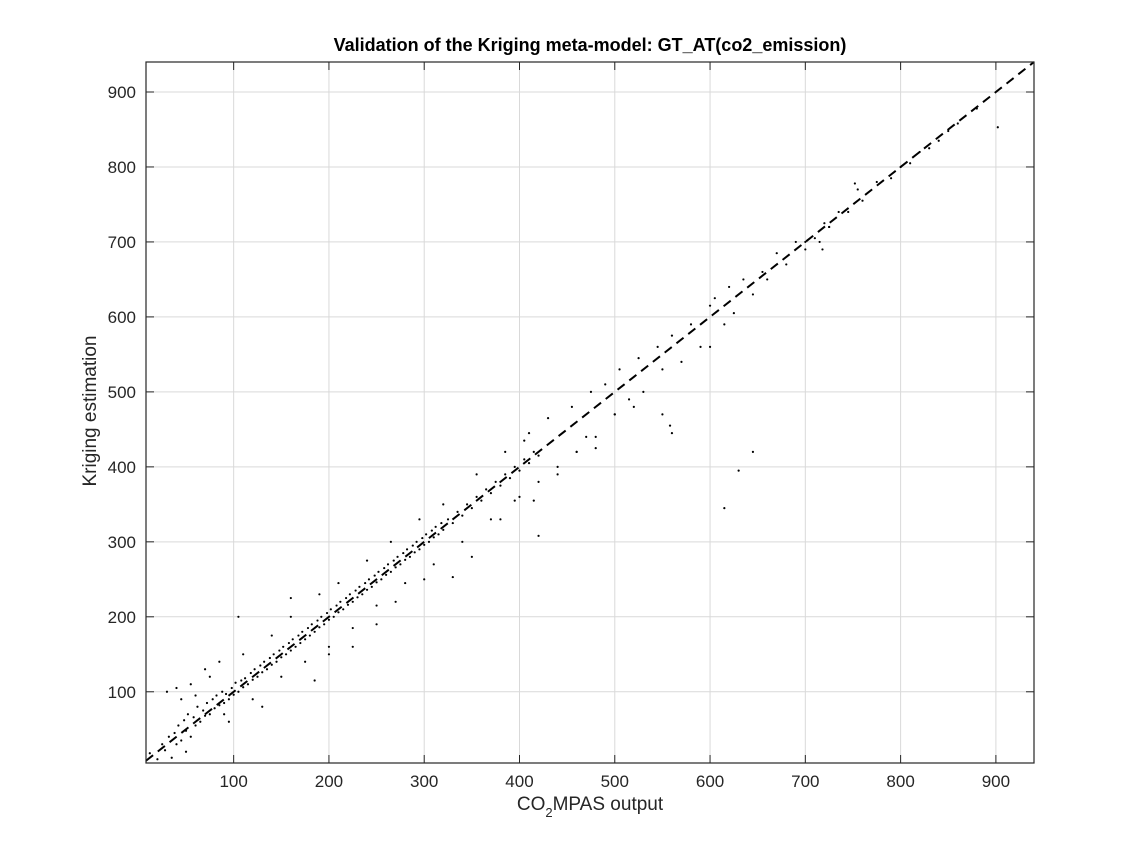 This screenshot has height=853, width=1140. I want to click on x-axis-label: CO2MPAS output, so click(590, 807).